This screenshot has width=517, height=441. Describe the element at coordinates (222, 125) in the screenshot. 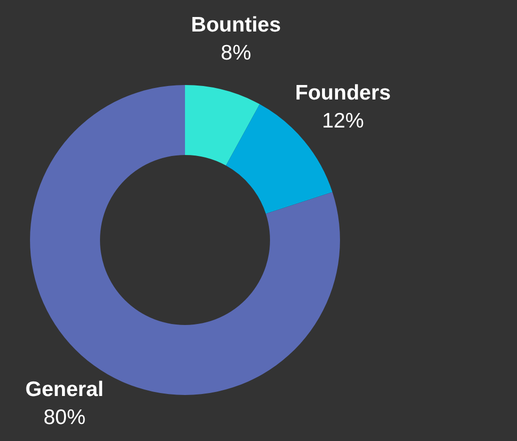

I see `donut-slice` at that location.